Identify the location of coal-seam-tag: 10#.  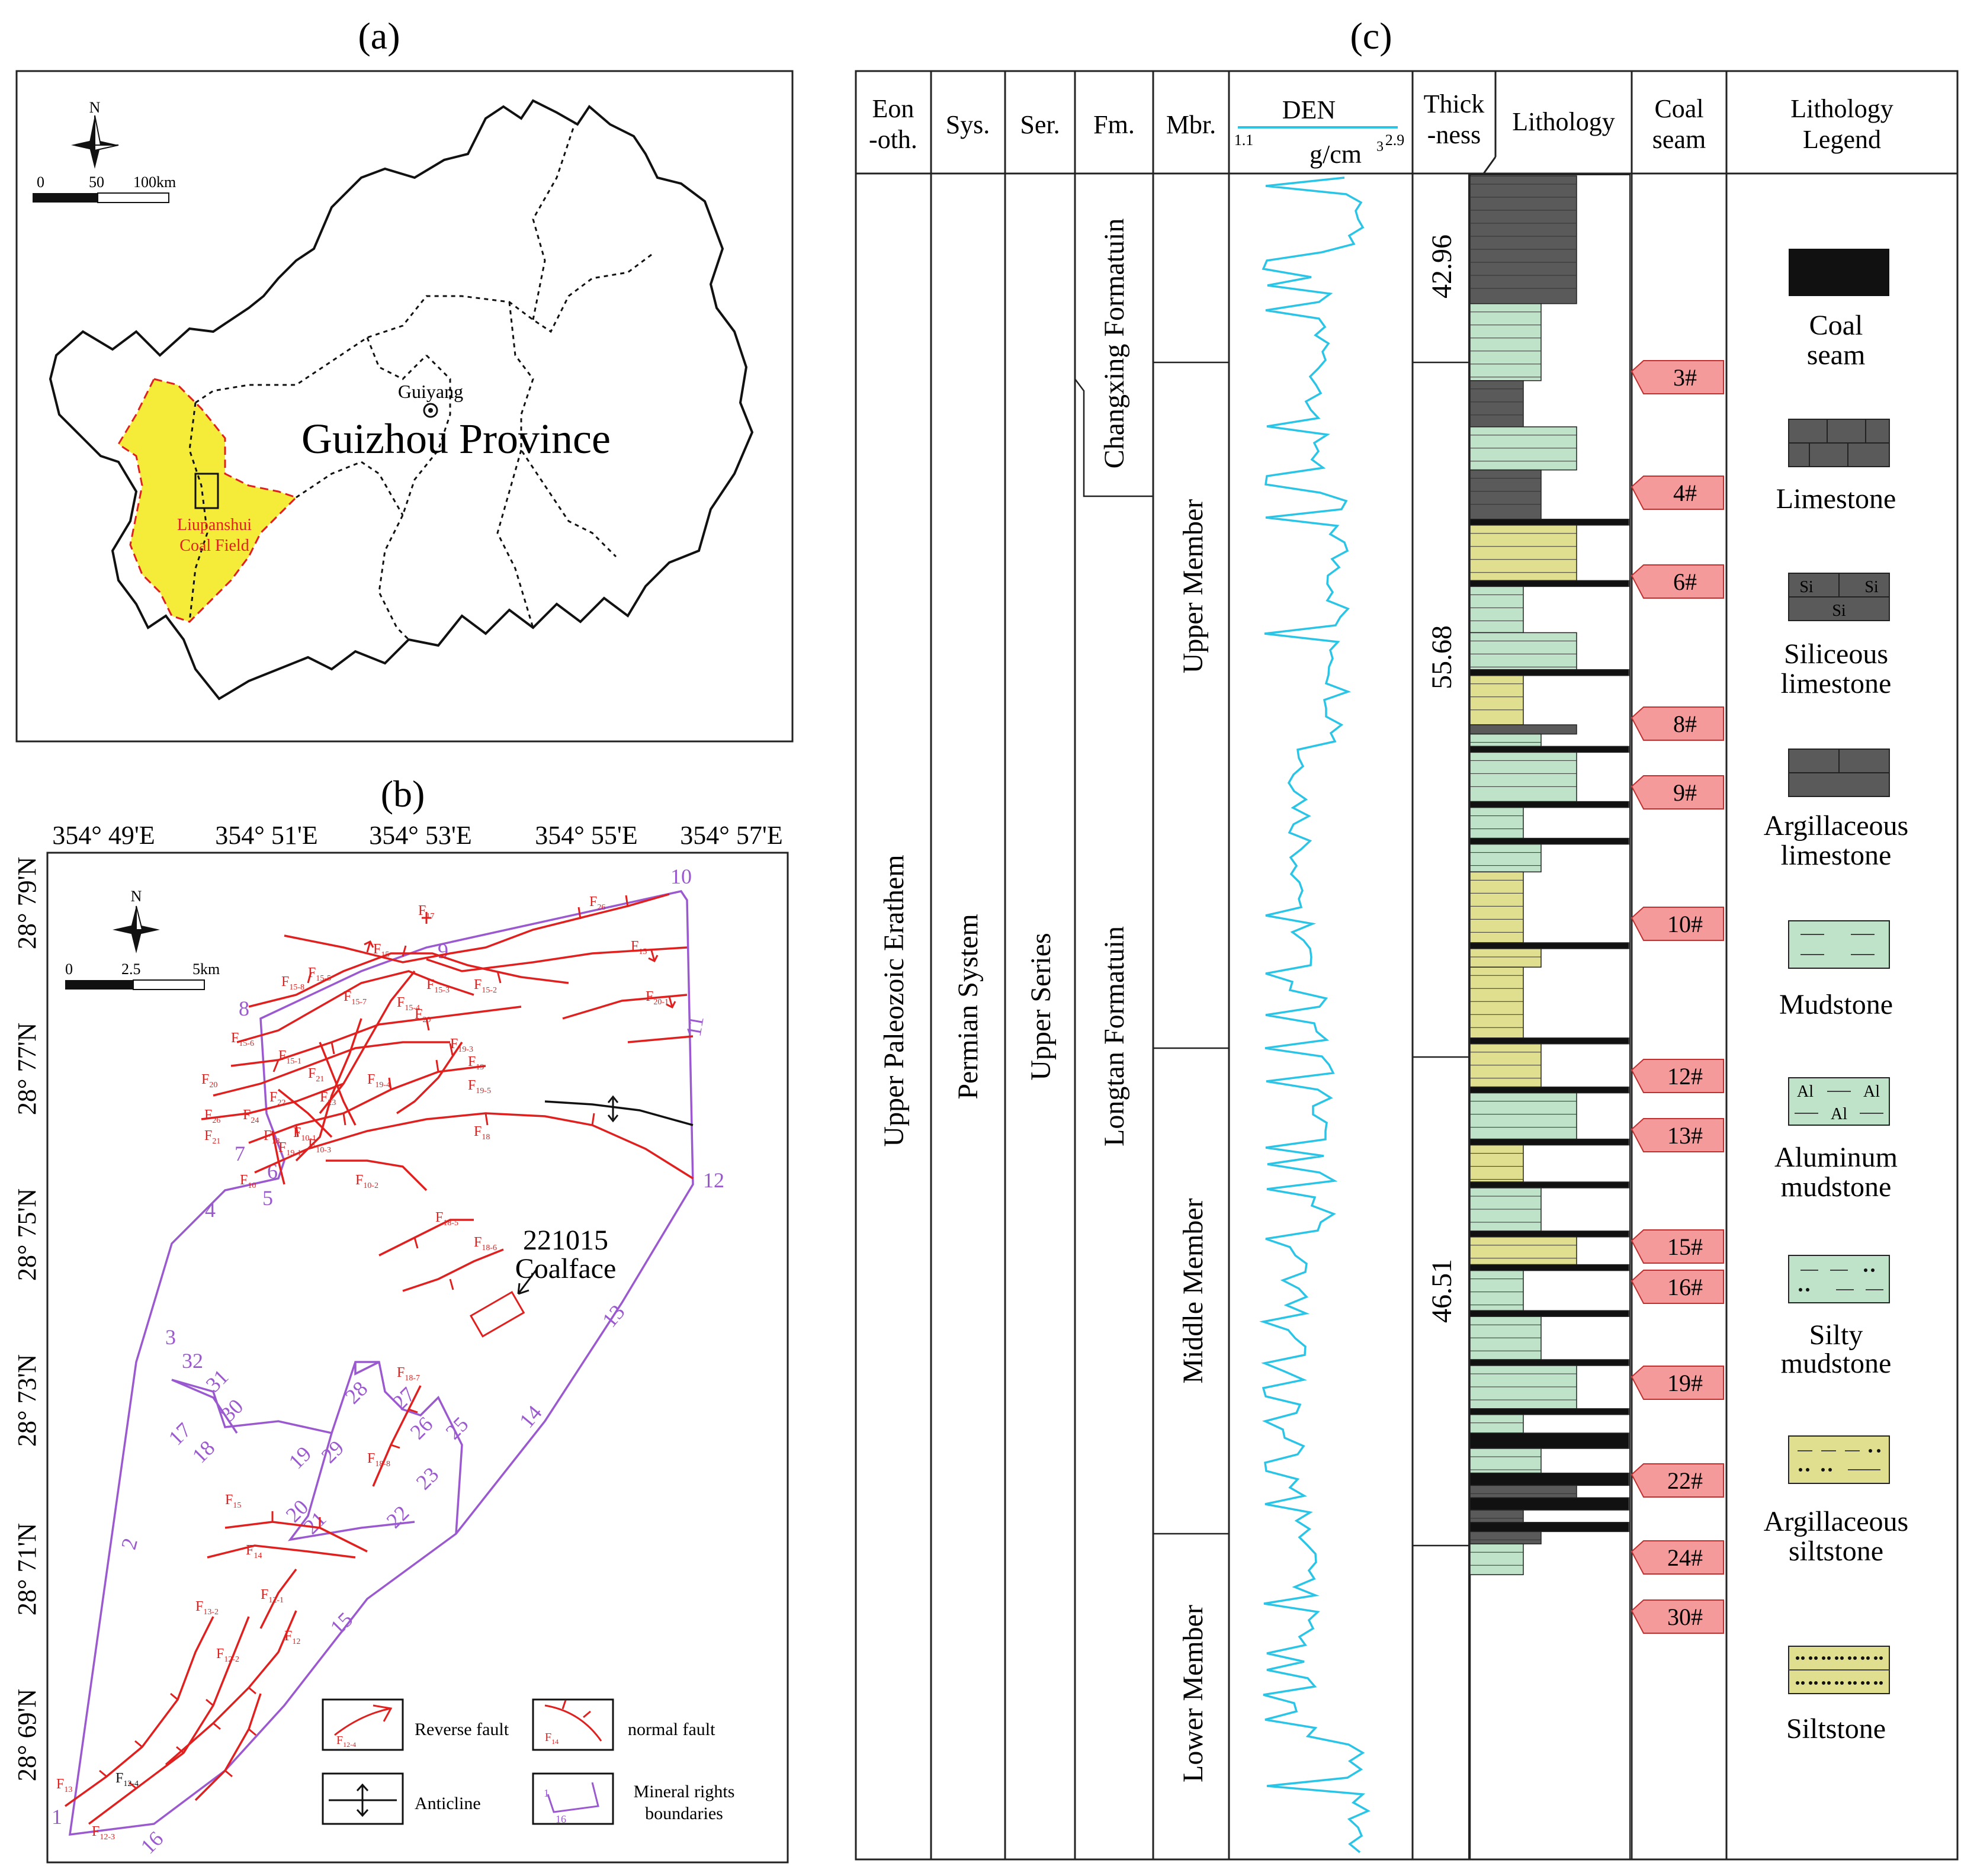
(1678, 924).